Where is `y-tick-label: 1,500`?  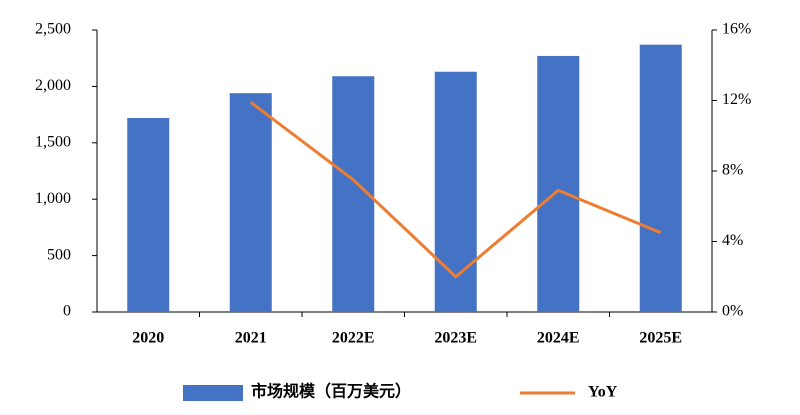
y-tick-label: 1,500 is located at coordinates (53, 141).